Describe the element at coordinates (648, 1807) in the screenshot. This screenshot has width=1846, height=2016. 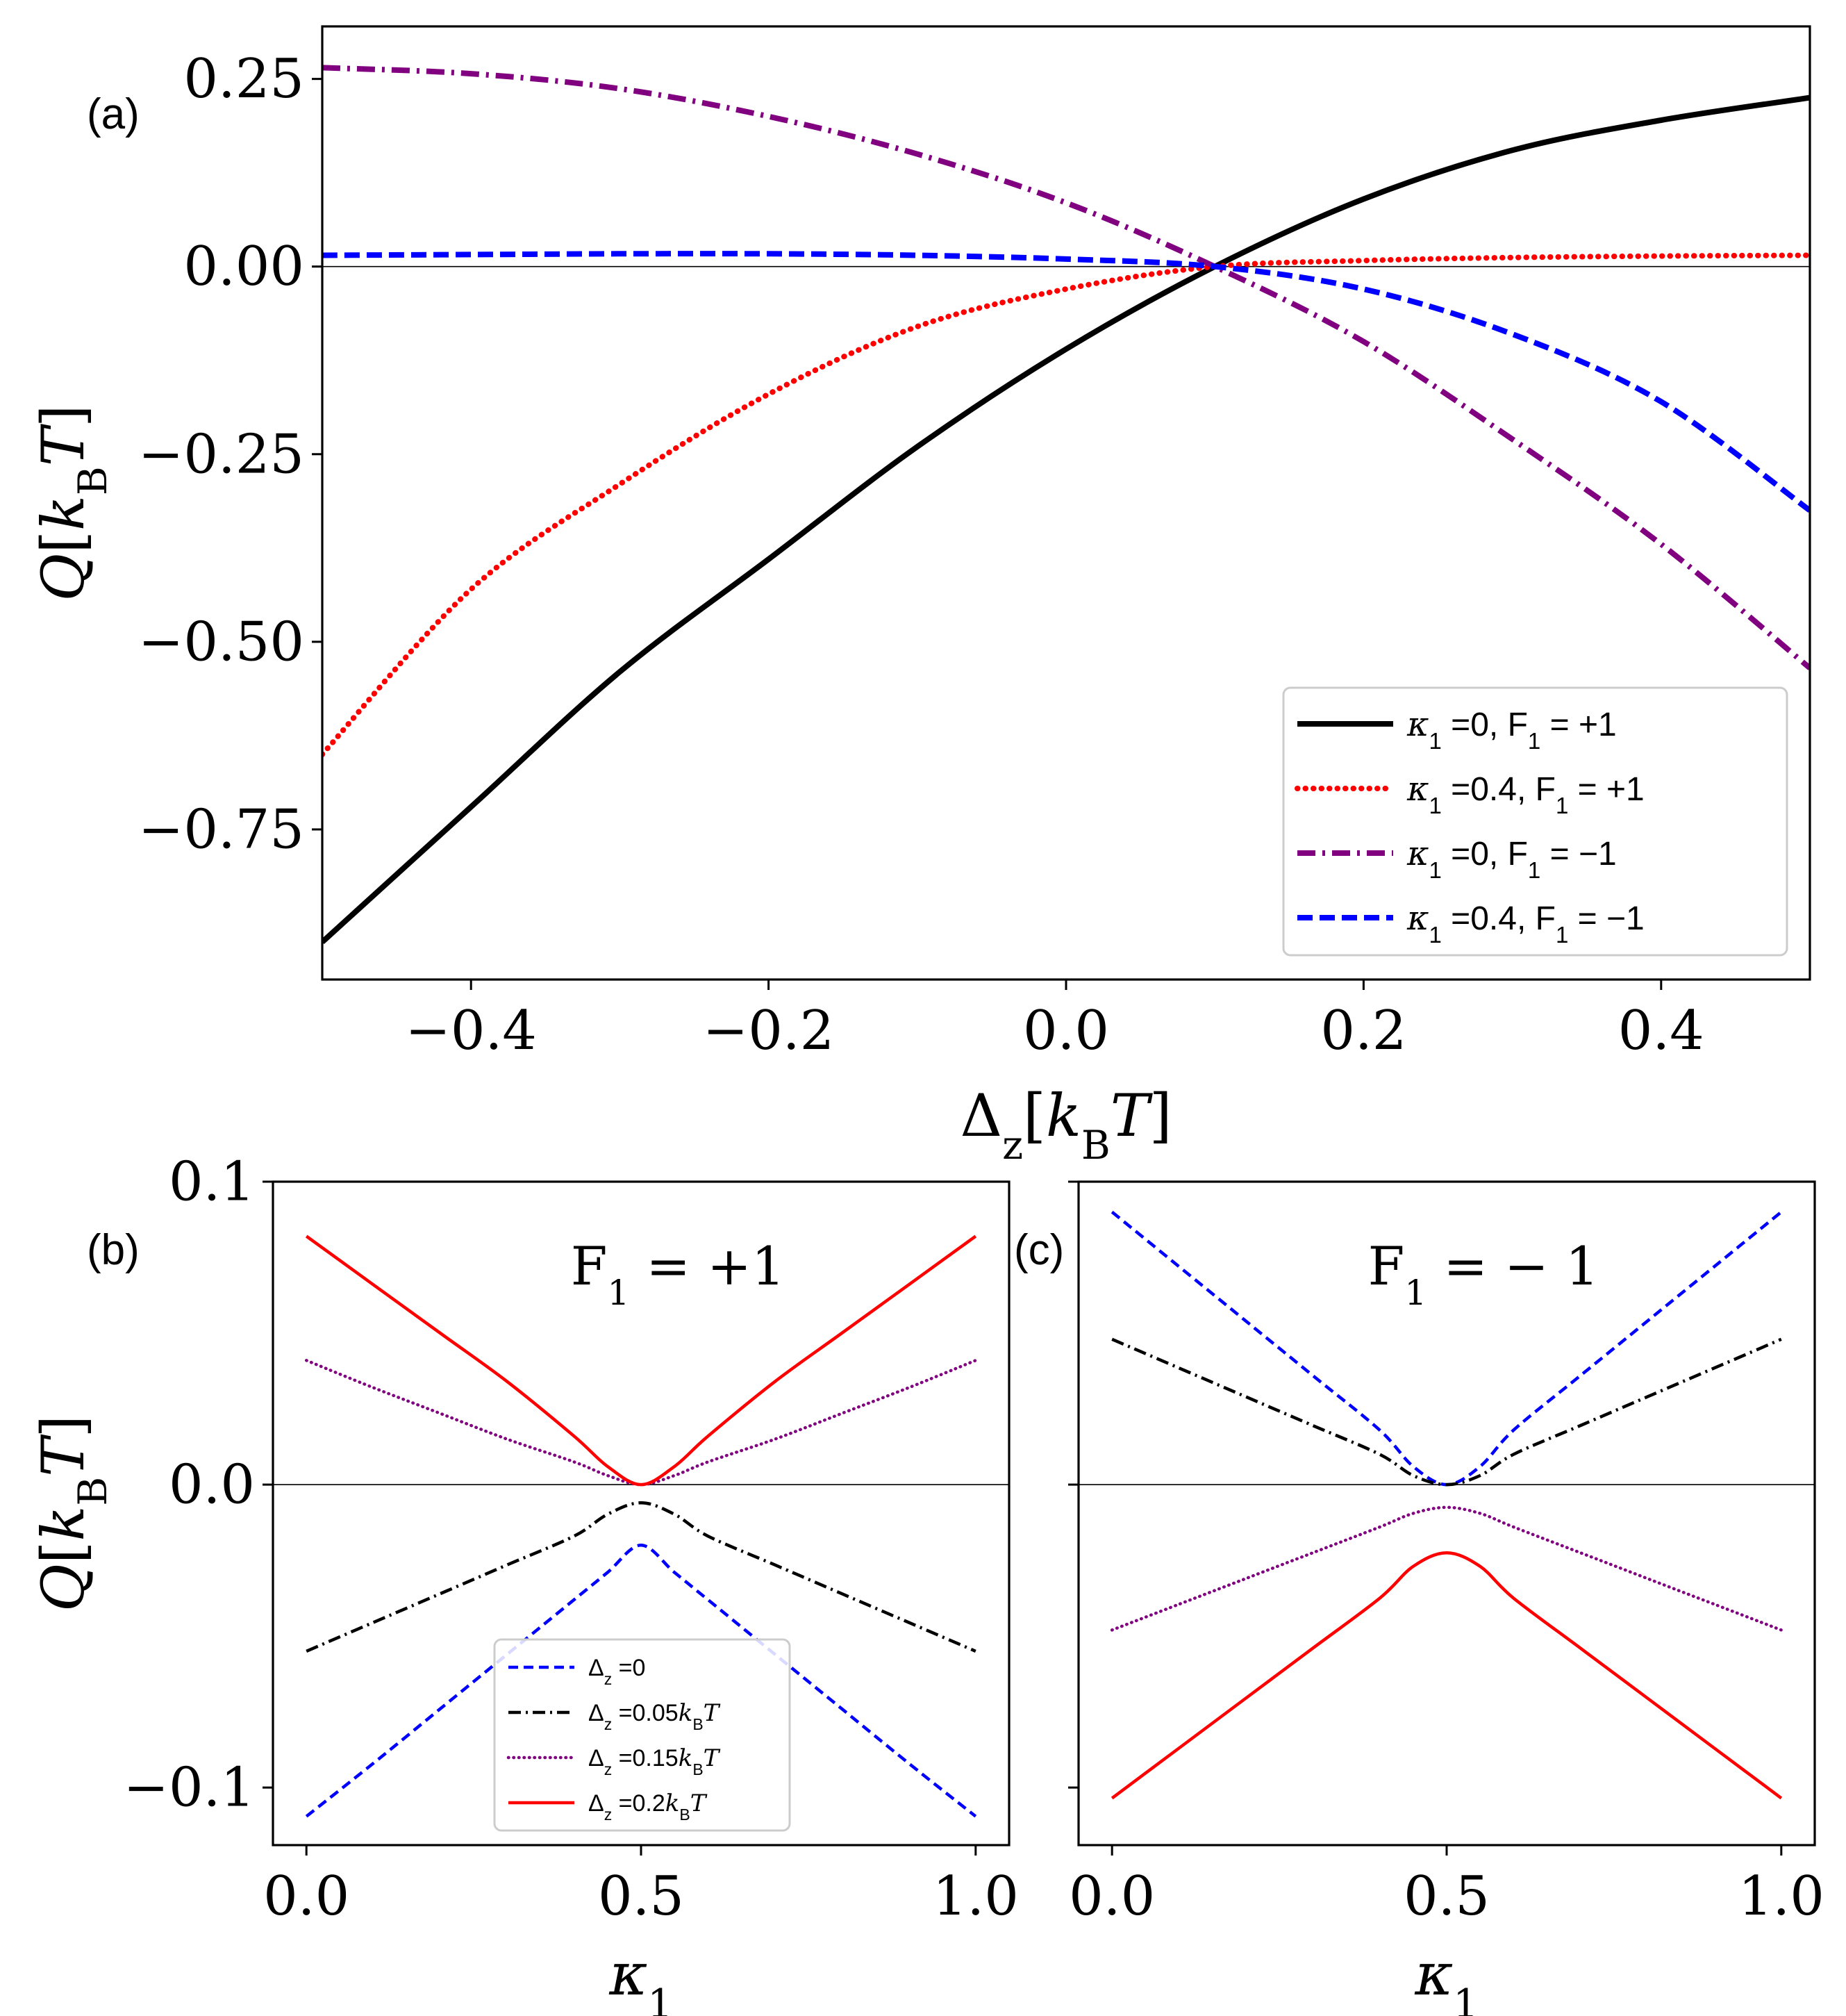
I see `panel-b-legend-entry-3: Δz =0.2kBT` at that location.